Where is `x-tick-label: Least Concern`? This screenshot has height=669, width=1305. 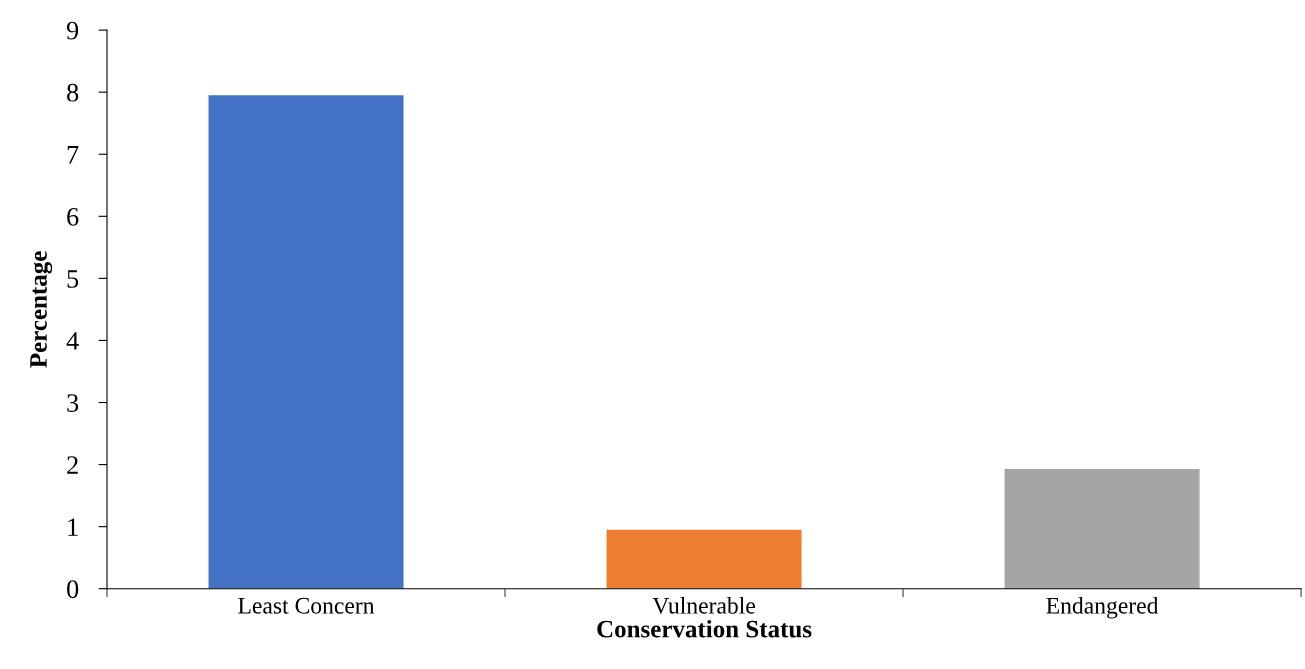 x-tick-label: Least Concern is located at coordinates (306, 605).